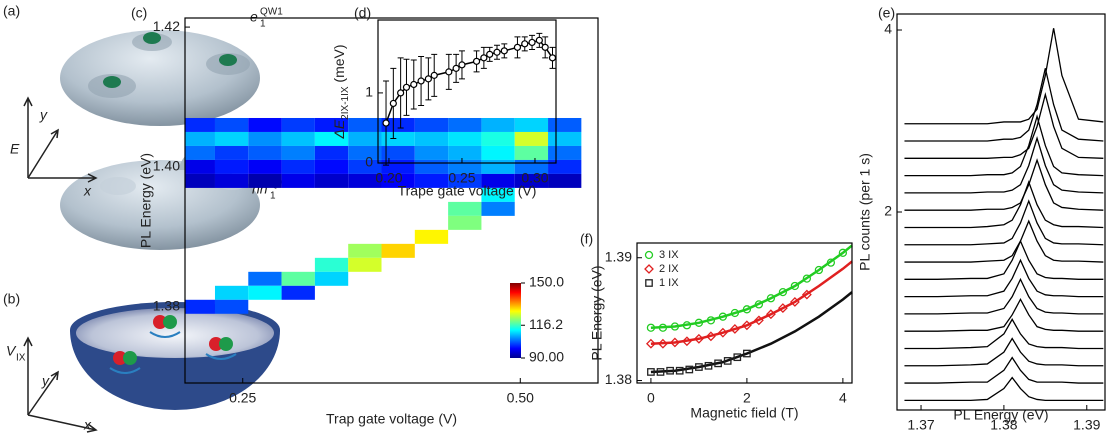  Describe the element at coordinates (273, 196) in the screenshot. I see `state-sub: 1` at that location.